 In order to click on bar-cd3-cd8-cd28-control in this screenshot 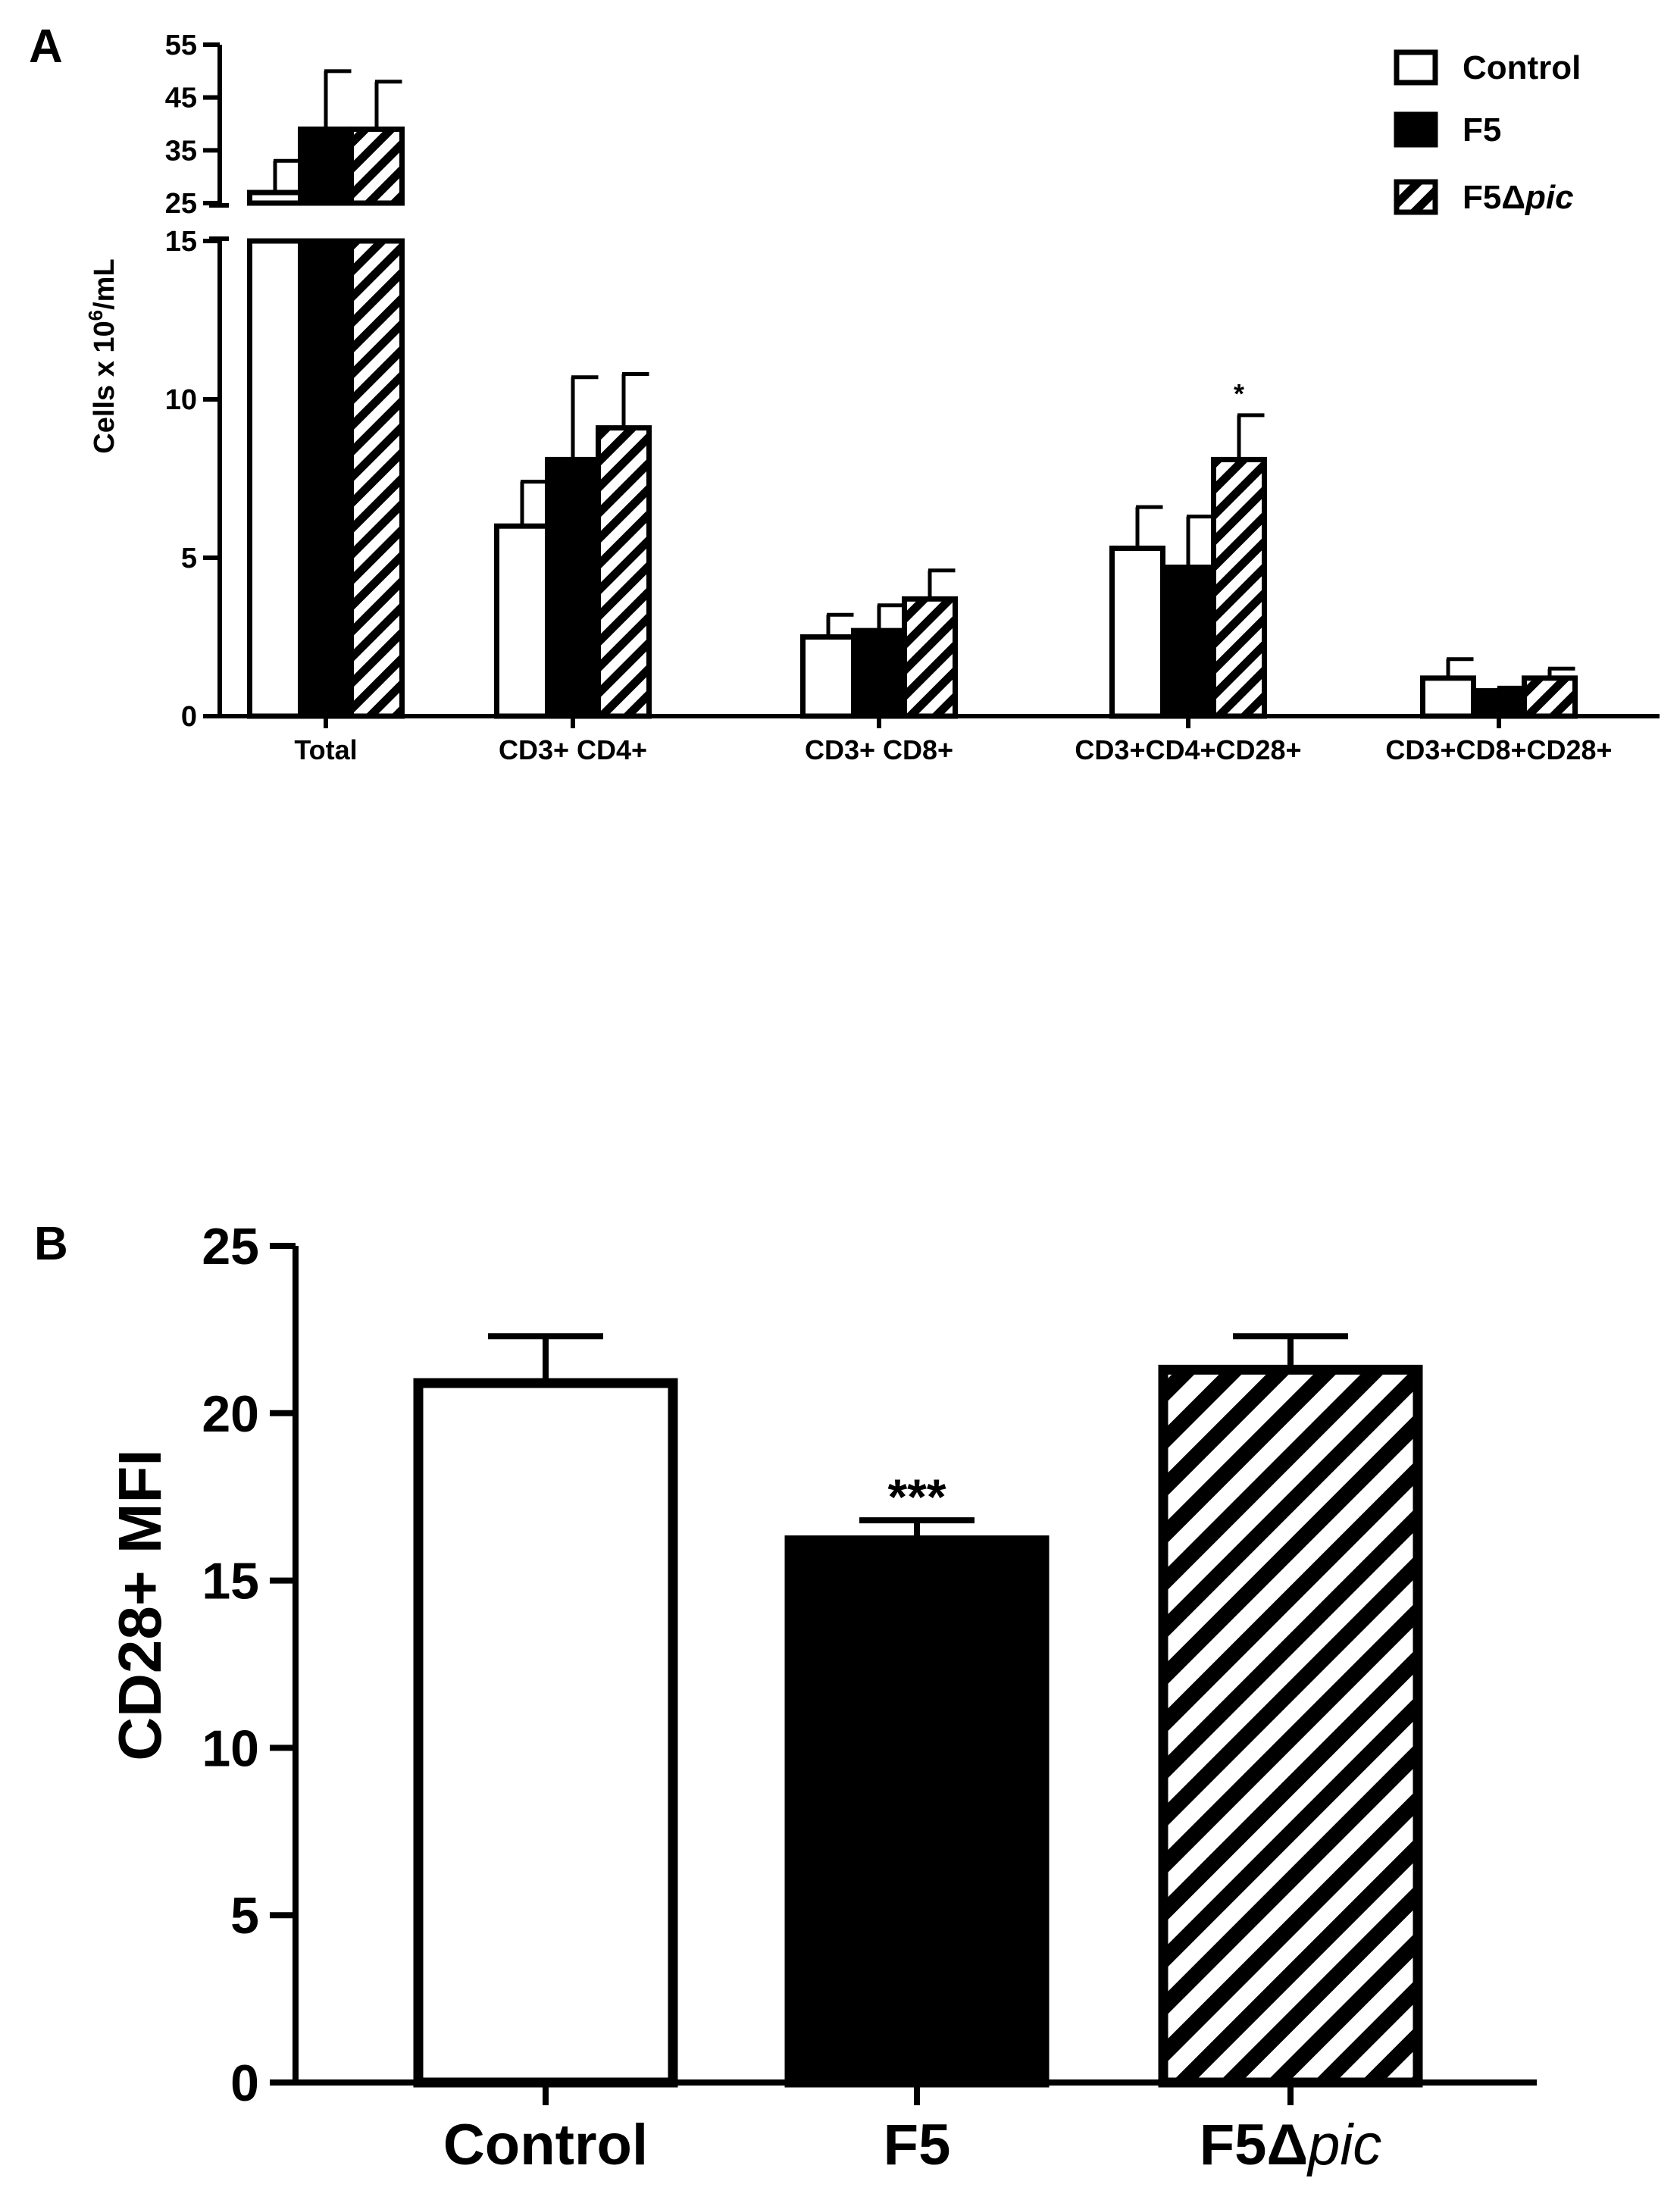, I will do `click(1448, 697)`.